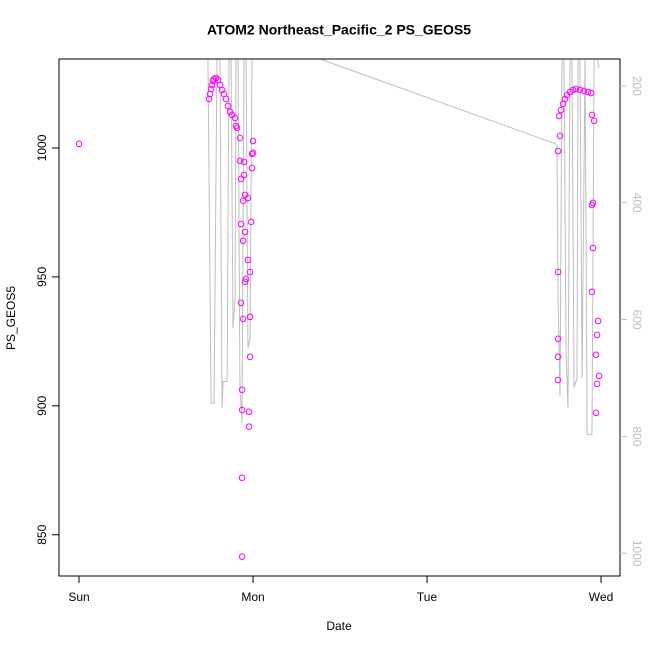 This screenshot has height=650, width=650. Describe the element at coordinates (42, 147) in the screenshot. I see `y-tick-label: 1000` at that location.